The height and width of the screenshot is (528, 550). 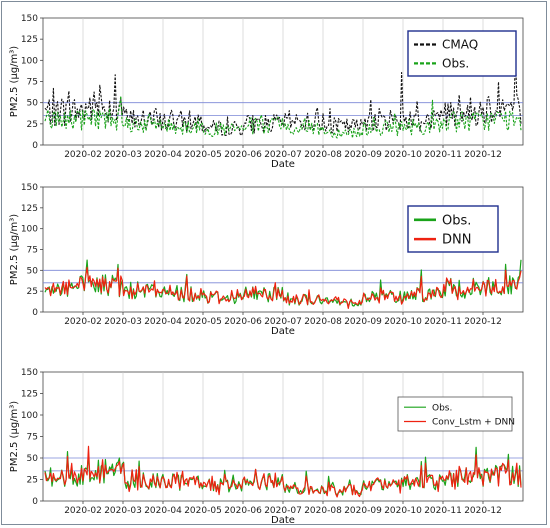 I want to click on legend-label: DNN, so click(x=456, y=240).